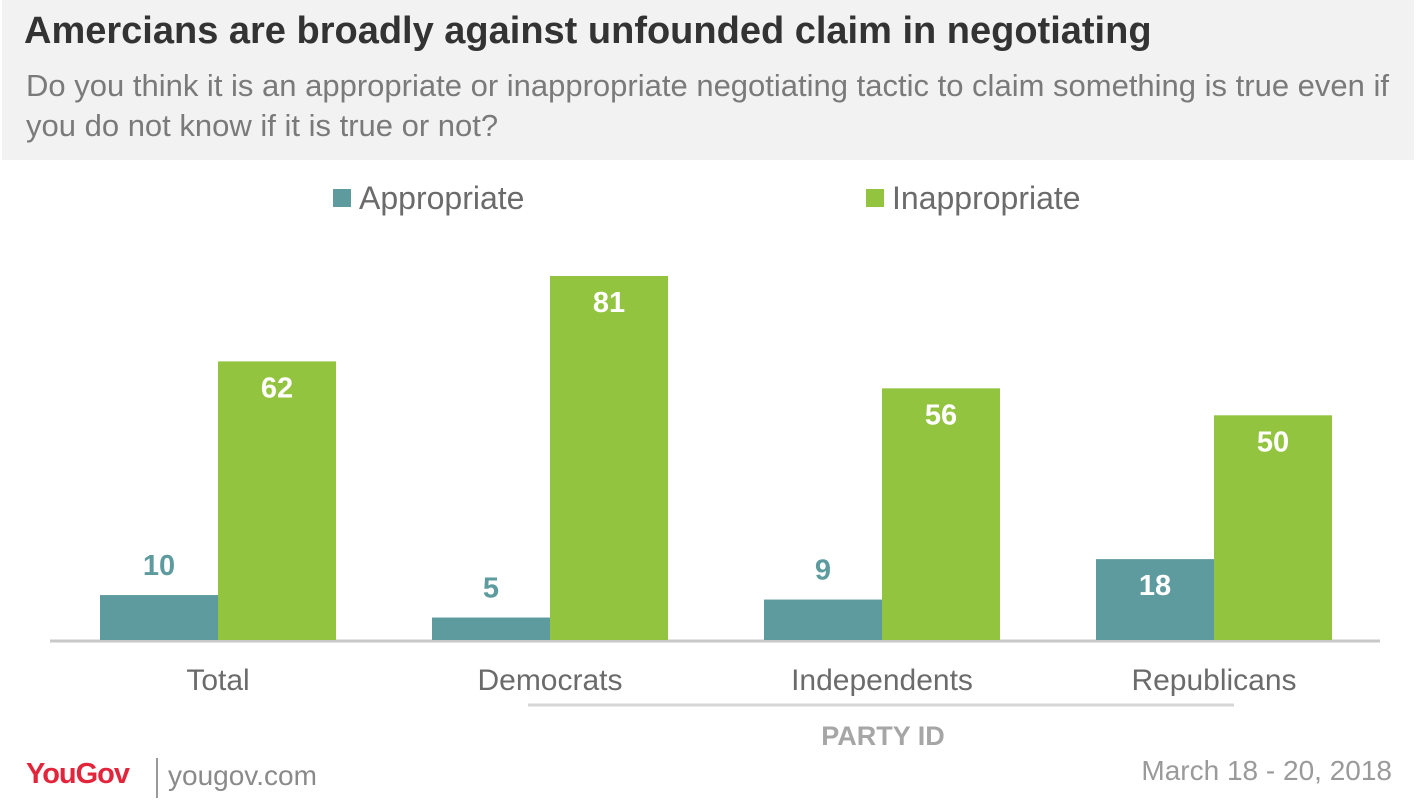 Image resolution: width=1420 pixels, height=808 pixels. What do you see at coordinates (823, 619) in the screenshot?
I see `bar-appropriate-independents` at bounding box center [823, 619].